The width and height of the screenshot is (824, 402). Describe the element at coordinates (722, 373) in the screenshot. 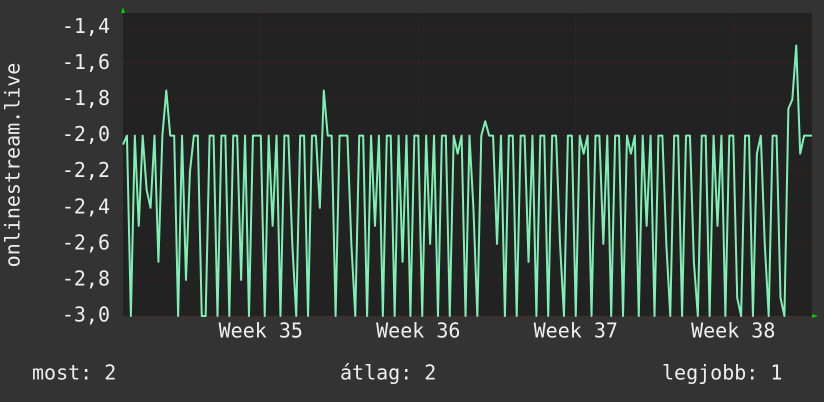

I see `footer-best: legjobb: 1` at that location.